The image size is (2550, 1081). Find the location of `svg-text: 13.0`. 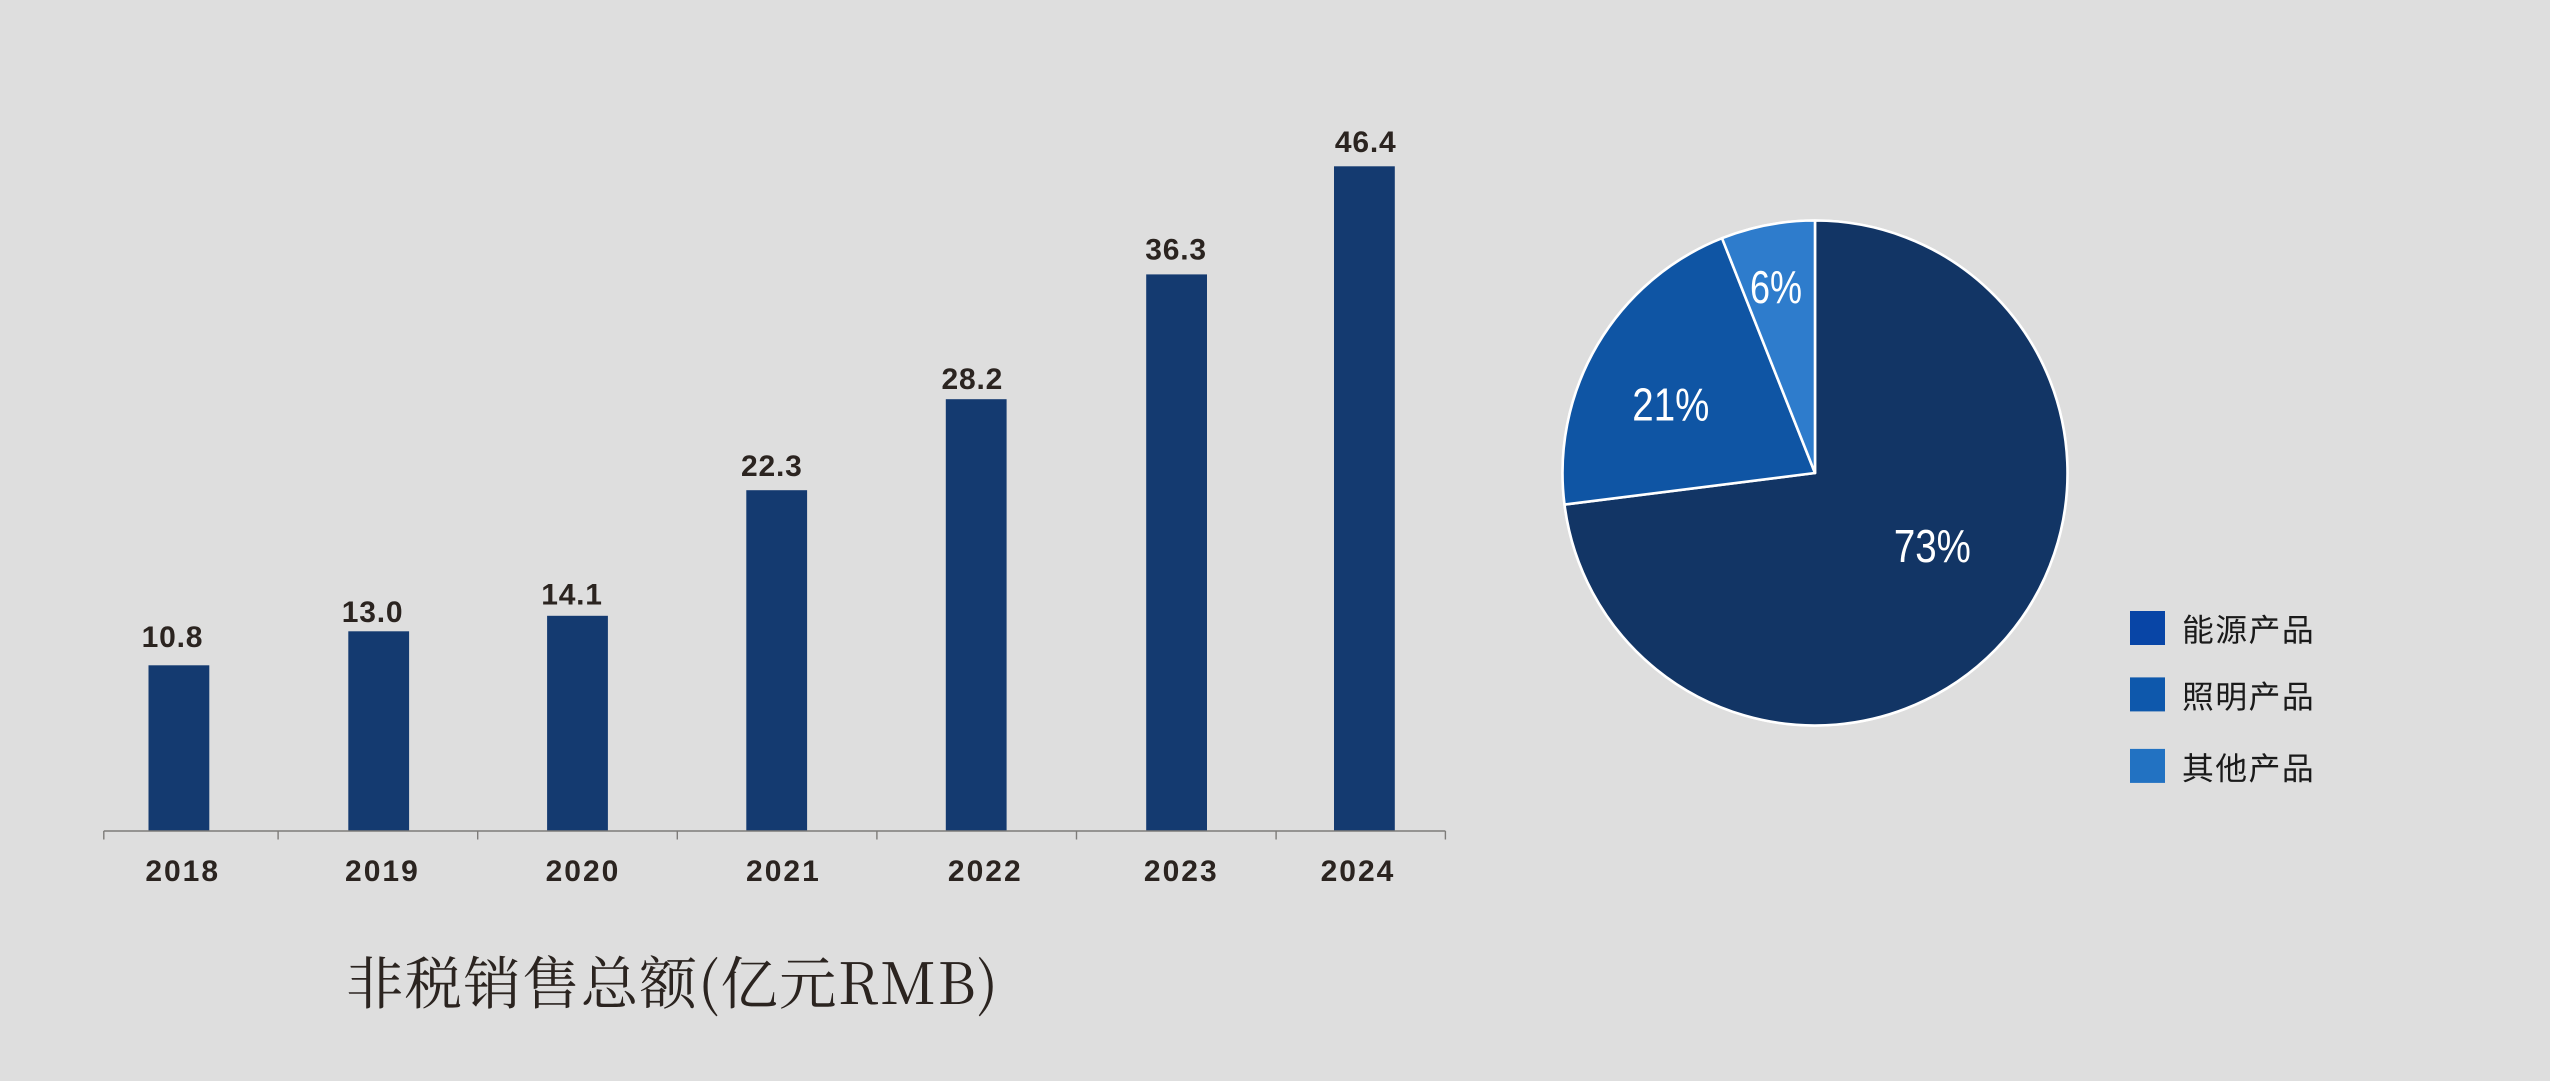

svg-text: 13.0 is located at coordinates (373, 612).